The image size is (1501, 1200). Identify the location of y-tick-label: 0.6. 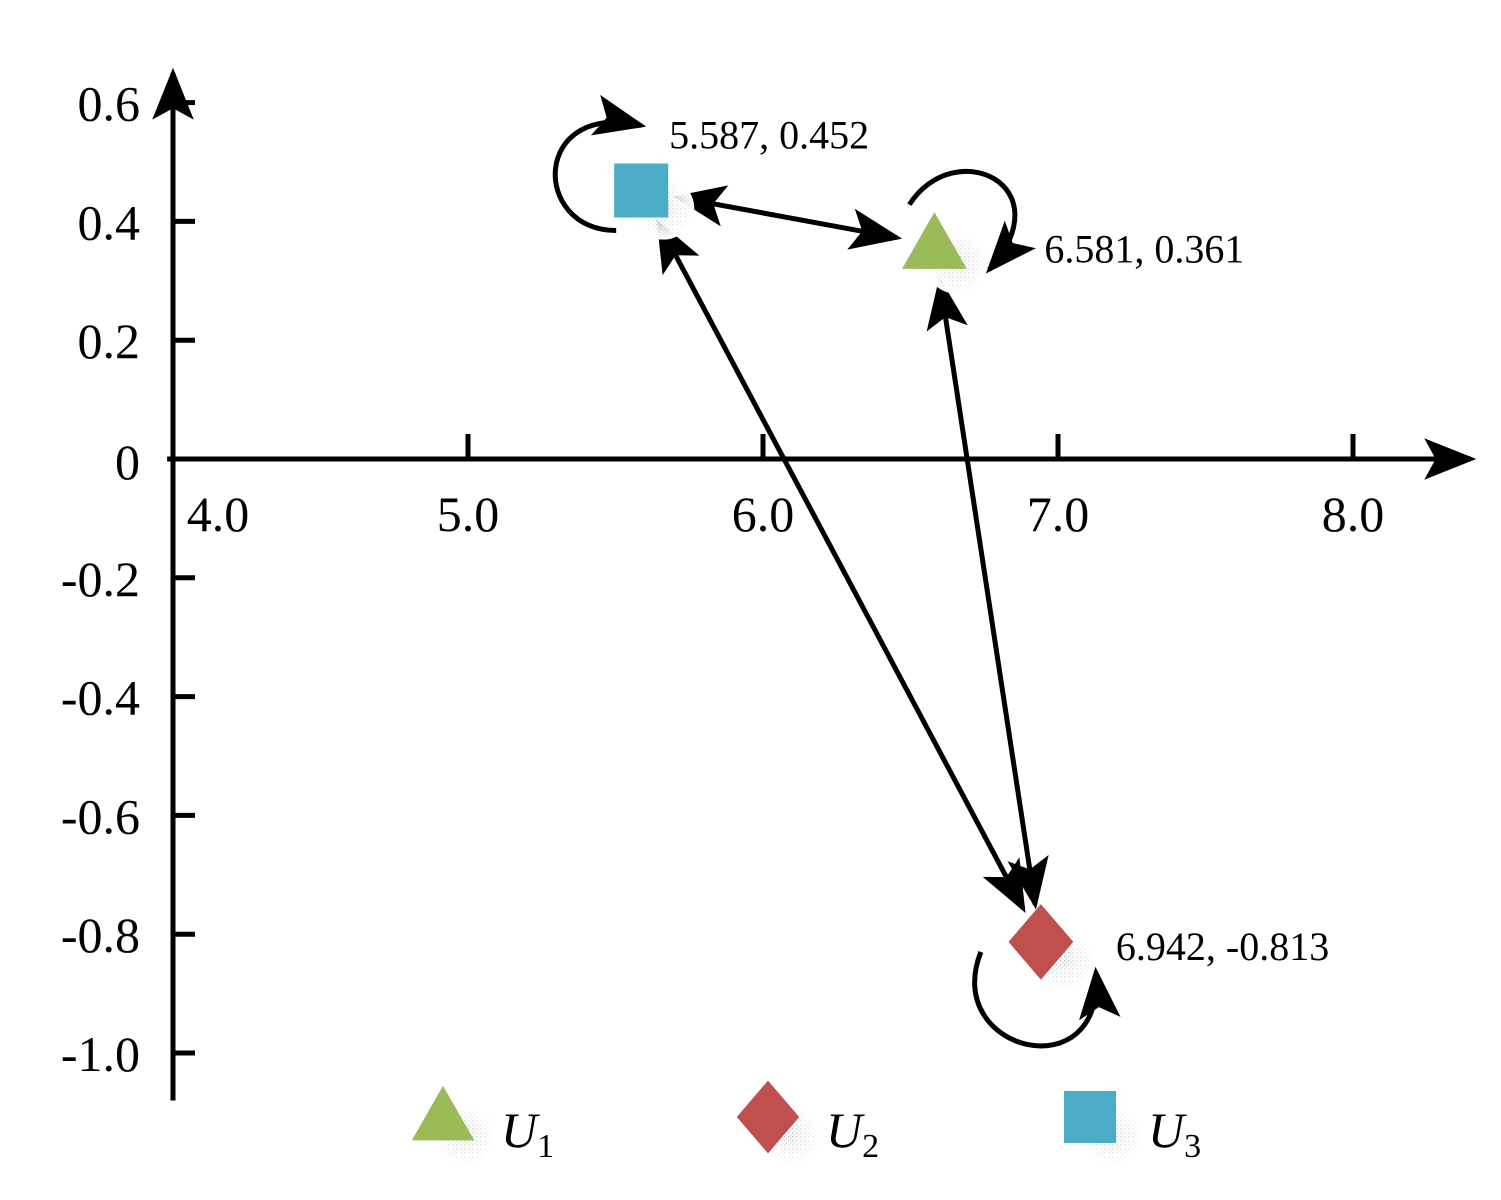
(109, 104).